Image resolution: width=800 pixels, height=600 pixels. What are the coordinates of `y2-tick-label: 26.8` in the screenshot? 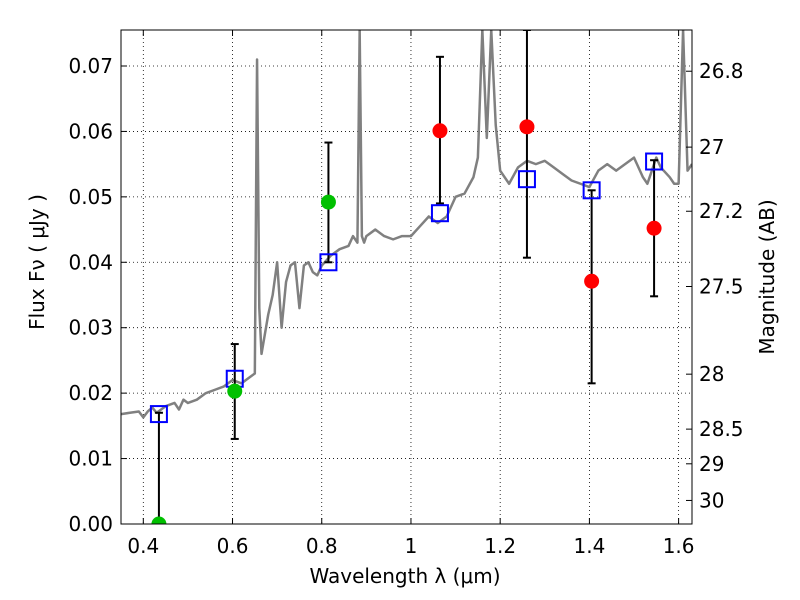 It's located at (721, 71).